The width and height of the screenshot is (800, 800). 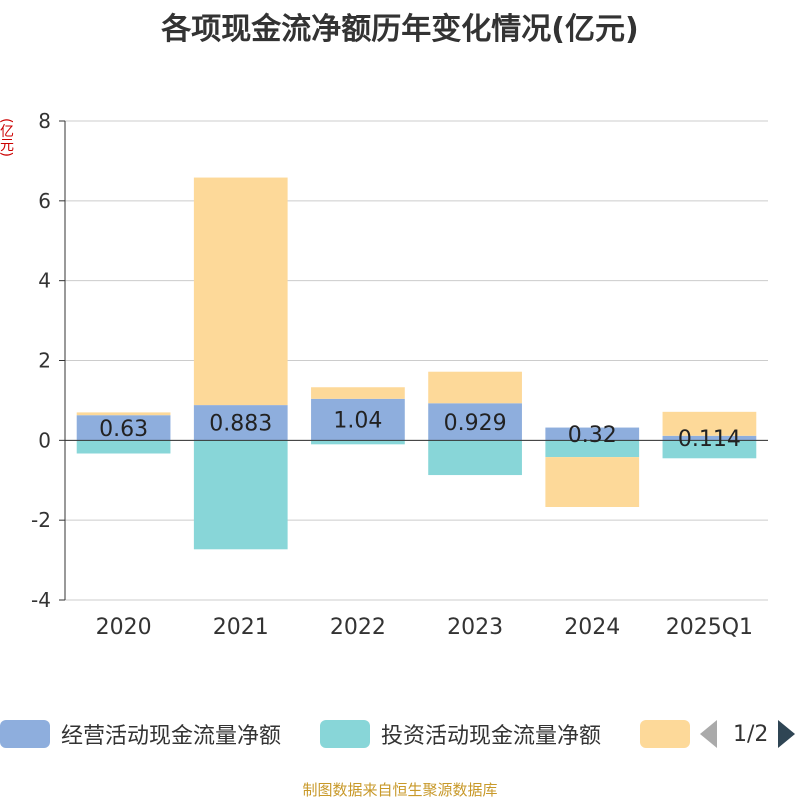 I want to click on y-tick-label: 0, so click(x=44, y=440).